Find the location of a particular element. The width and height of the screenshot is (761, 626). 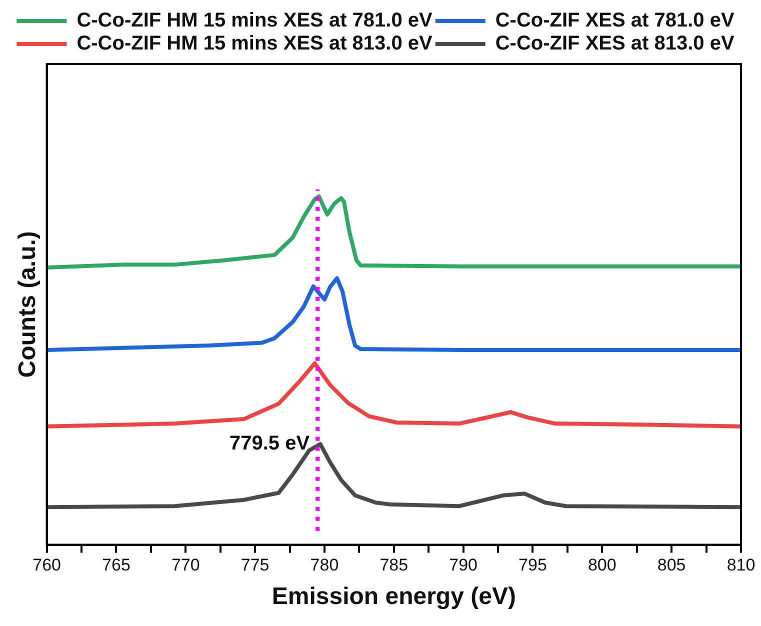

legend-label: C-Co-ZIF HM 15 mins XES at 781.0 eV is located at coordinates (255, 21).